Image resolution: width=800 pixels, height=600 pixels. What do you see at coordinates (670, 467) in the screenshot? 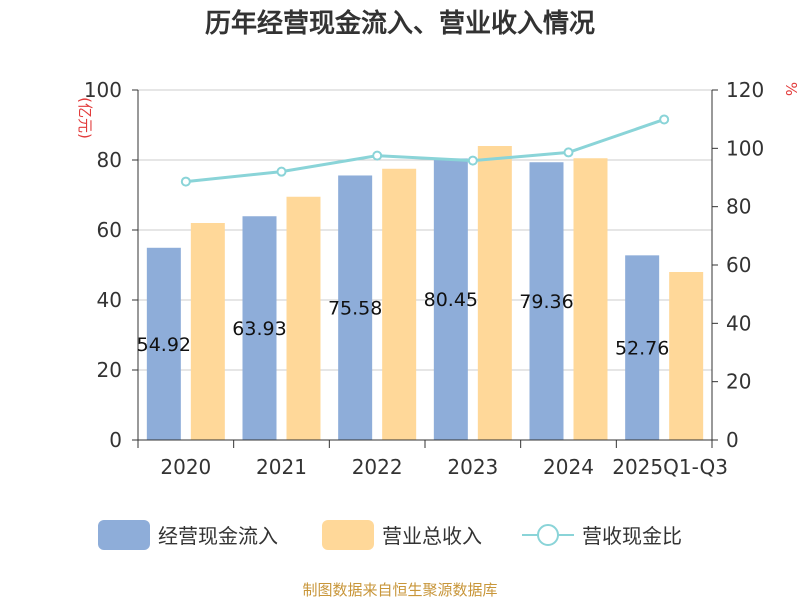
I see `x-axis-tick-label: 2025Q1-Q3` at bounding box center [670, 467].